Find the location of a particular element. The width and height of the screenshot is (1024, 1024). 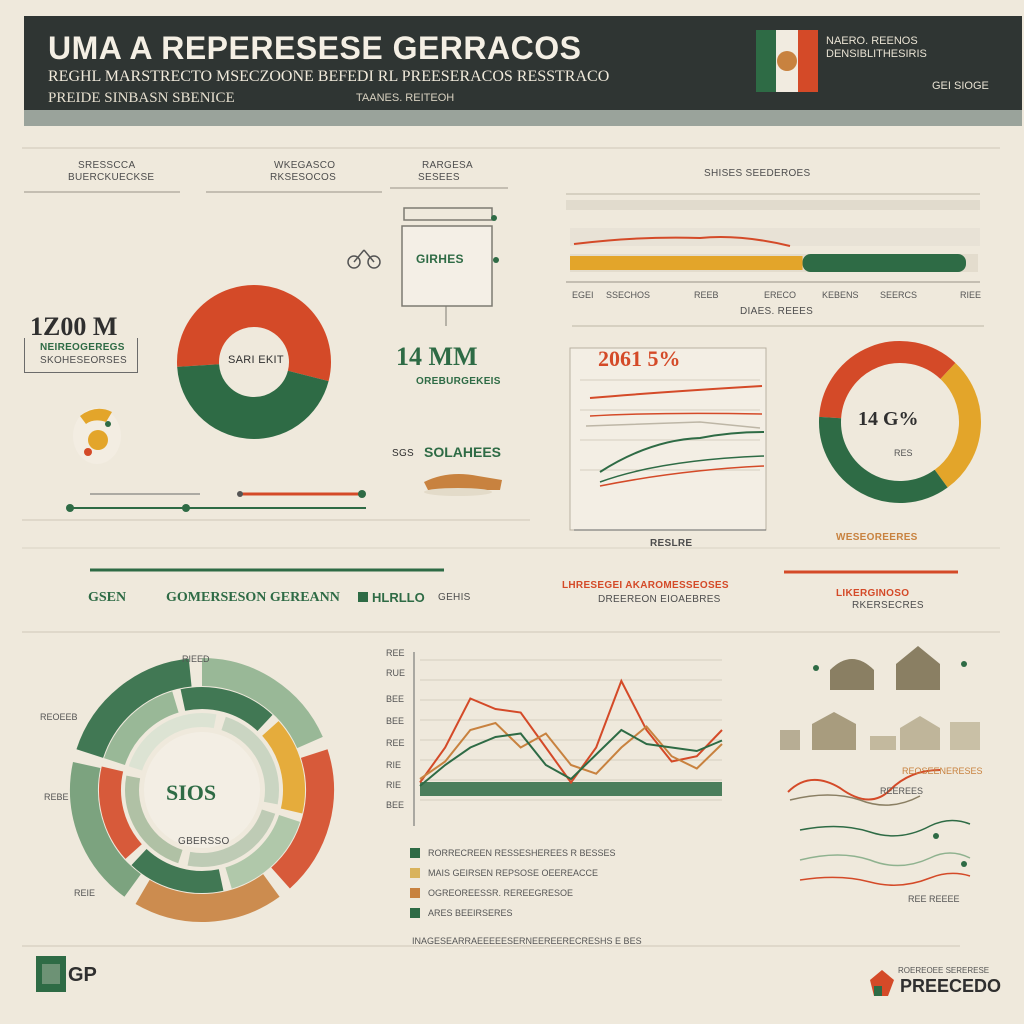

shoe-illustration-icon is located at coordinates (464, 480).